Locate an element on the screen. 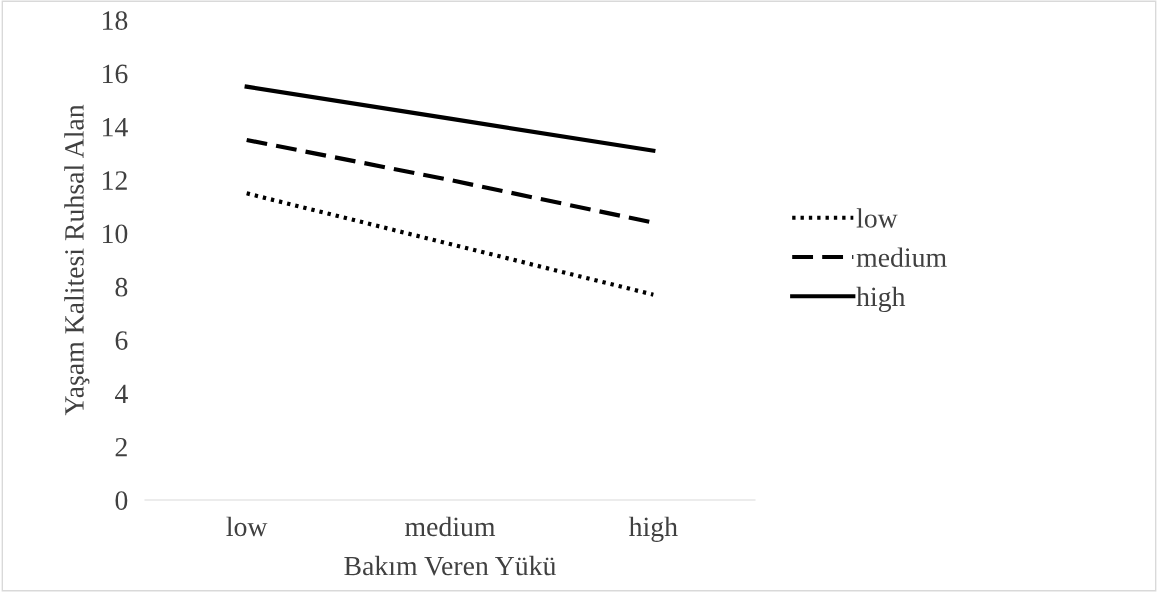 The height and width of the screenshot is (592, 1158). y-tick-label: 14 is located at coordinates (115, 127).